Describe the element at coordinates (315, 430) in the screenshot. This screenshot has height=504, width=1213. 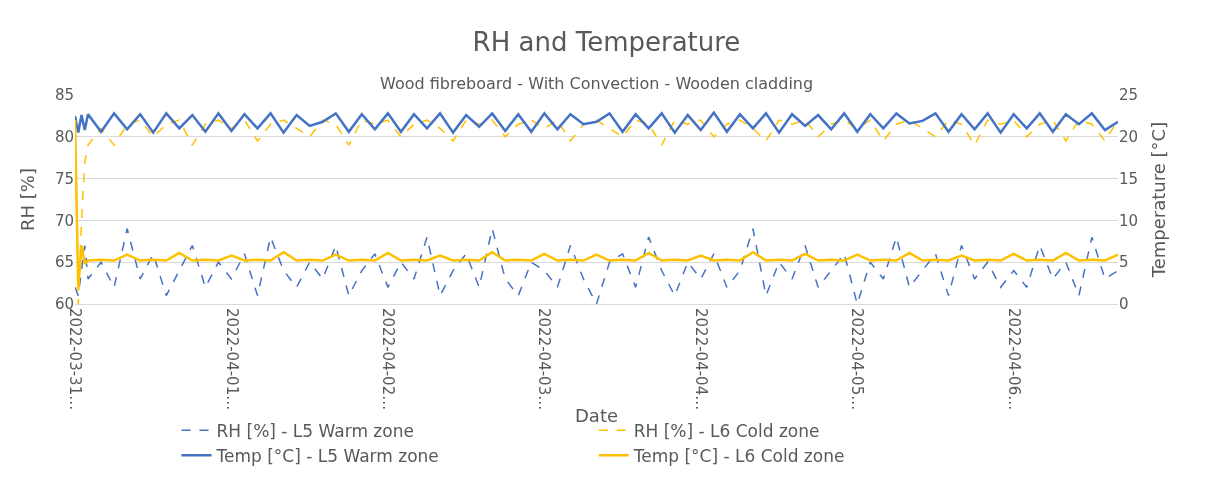
I see `legend-label: RH [%] - L5 Warm zone` at that location.